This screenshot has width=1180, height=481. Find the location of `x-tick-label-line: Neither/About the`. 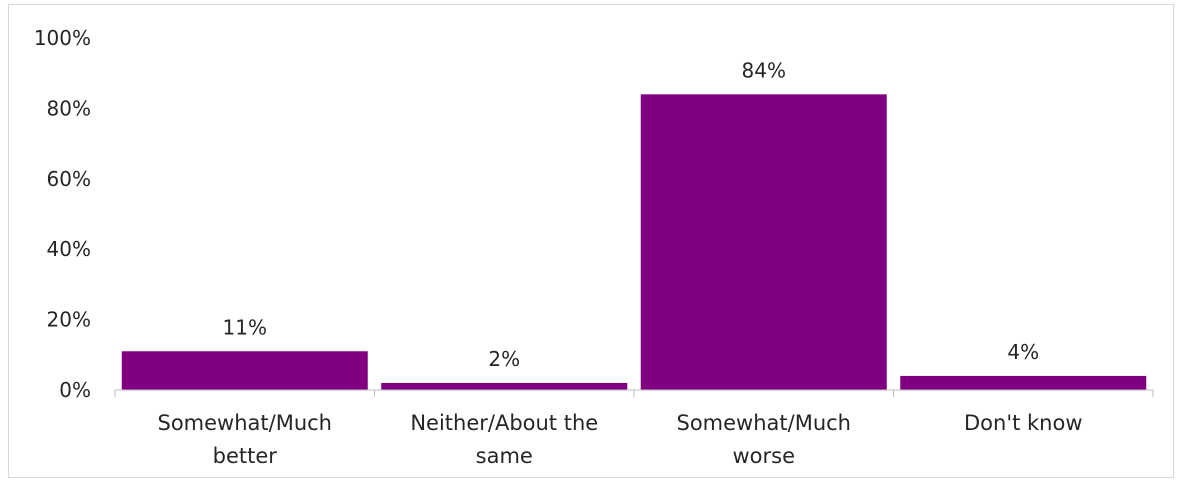

x-tick-label-line: Neither/About the is located at coordinates (504, 423).